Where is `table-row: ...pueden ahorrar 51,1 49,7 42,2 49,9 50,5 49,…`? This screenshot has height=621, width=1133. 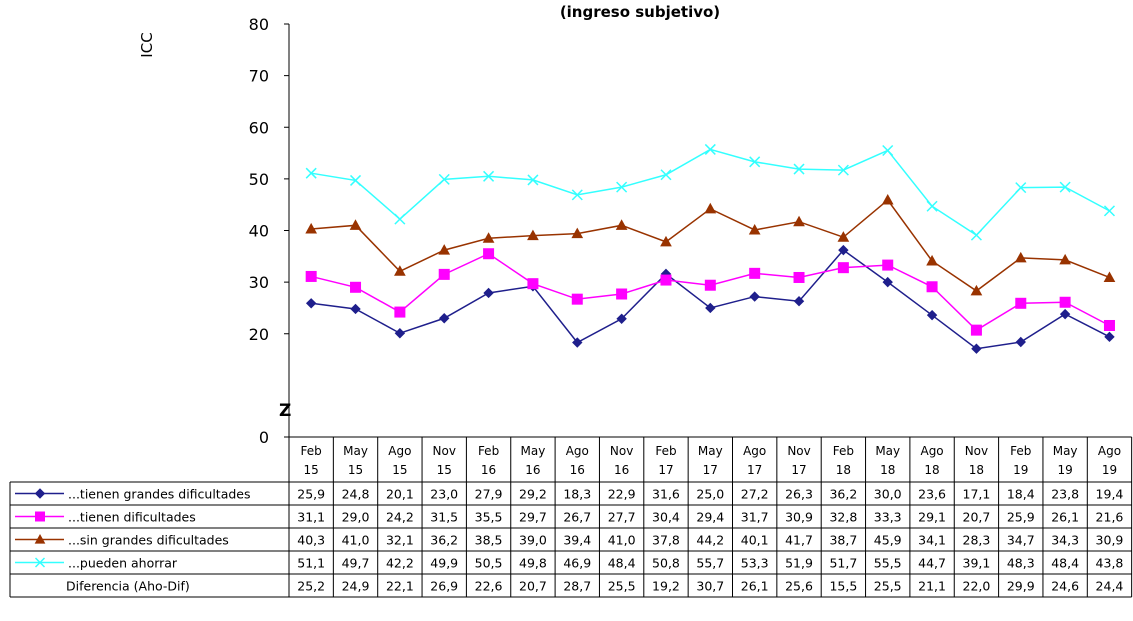 table-row: ...pueden ahorrar 51,1 49,7 42,2 49,9 50,5 49,… is located at coordinates (569, 563).